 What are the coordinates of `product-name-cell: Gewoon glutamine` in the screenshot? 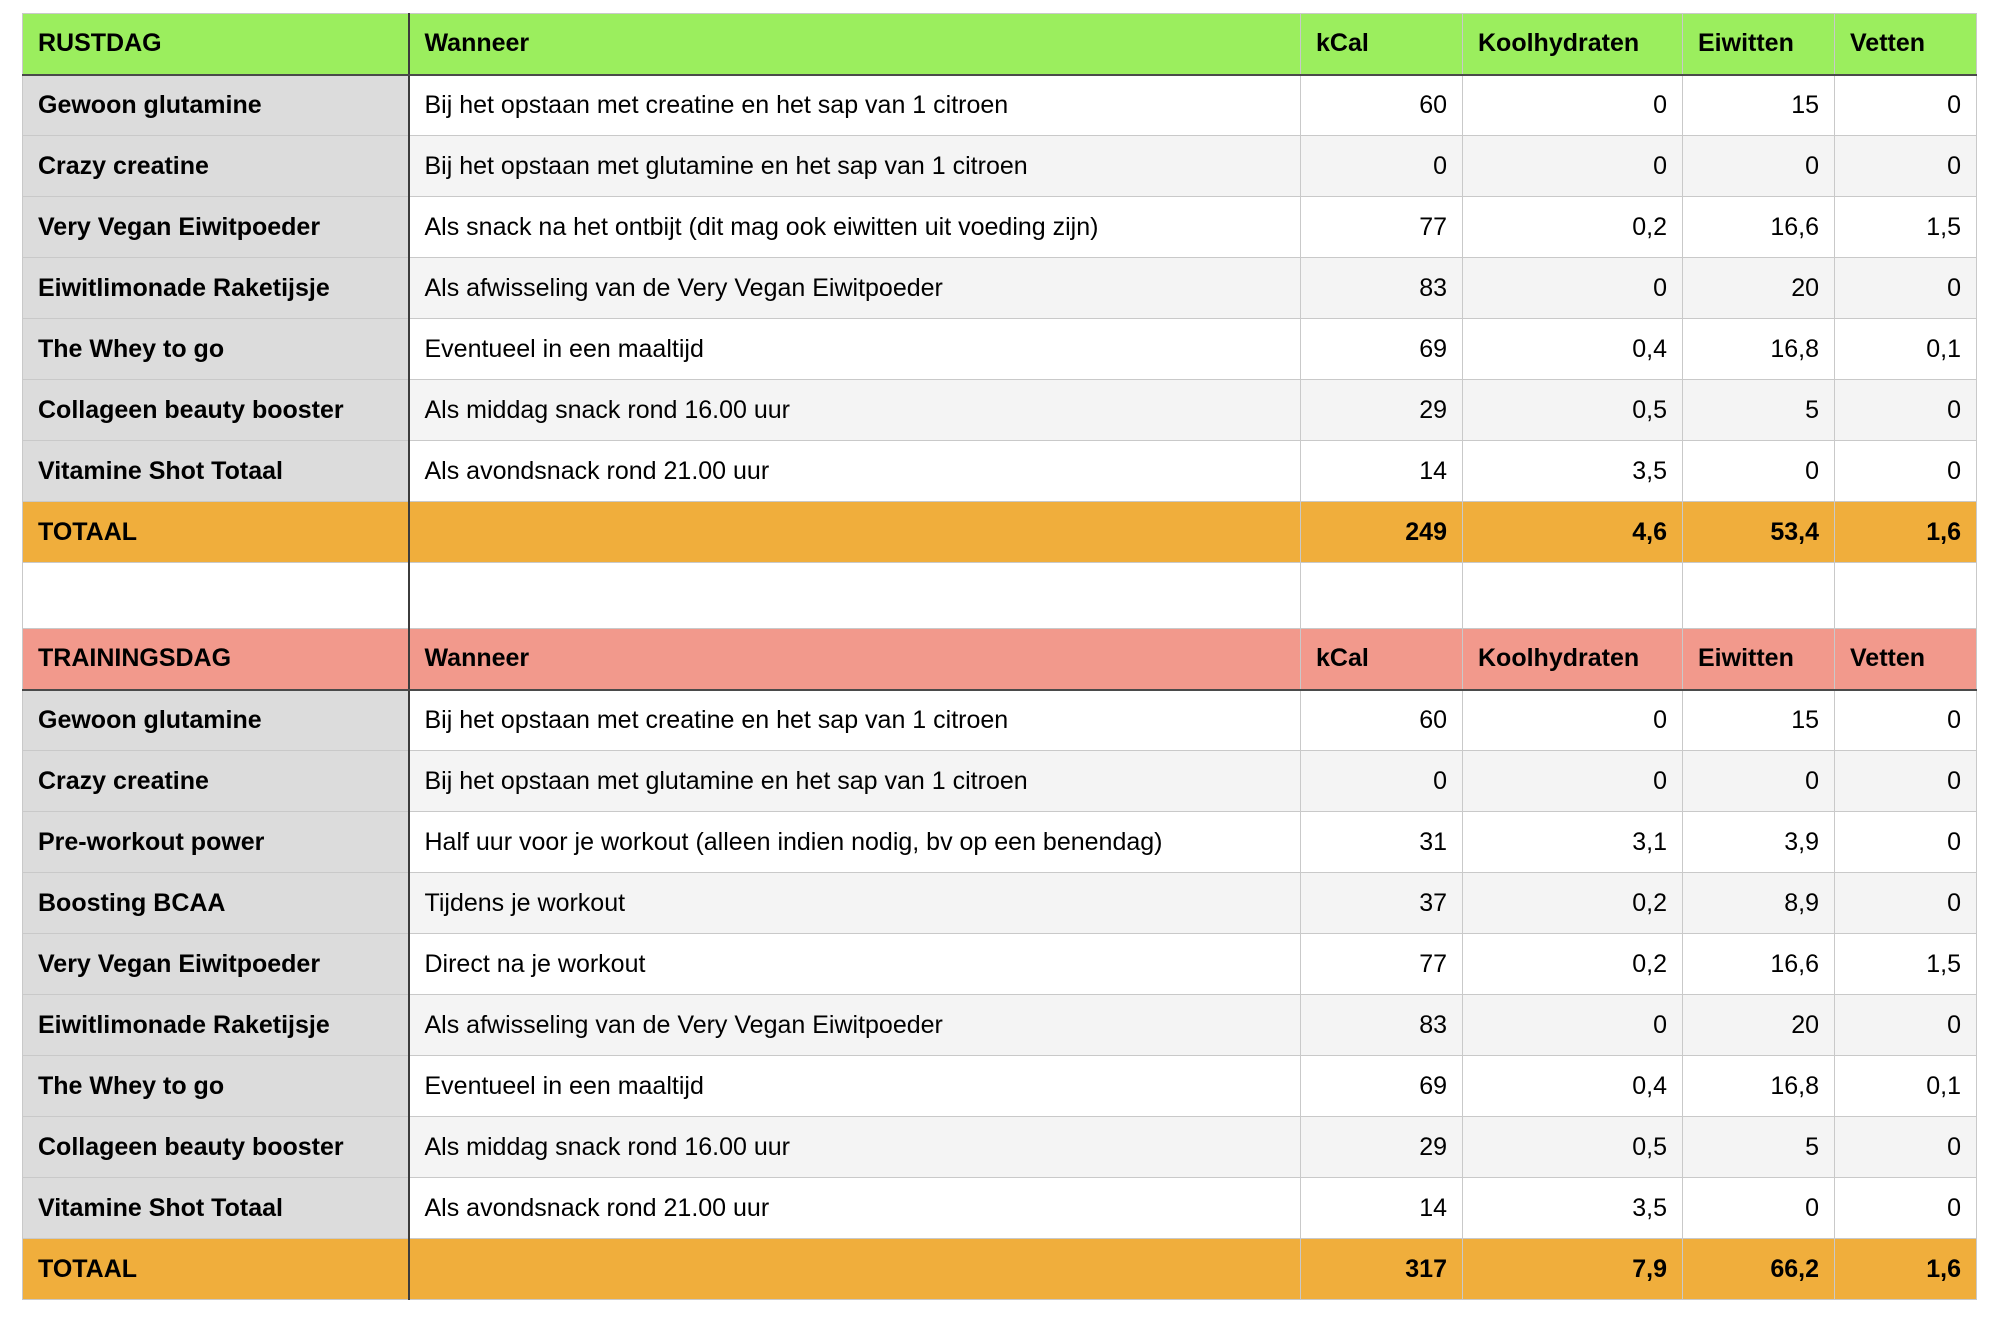 It's located at (216, 720).